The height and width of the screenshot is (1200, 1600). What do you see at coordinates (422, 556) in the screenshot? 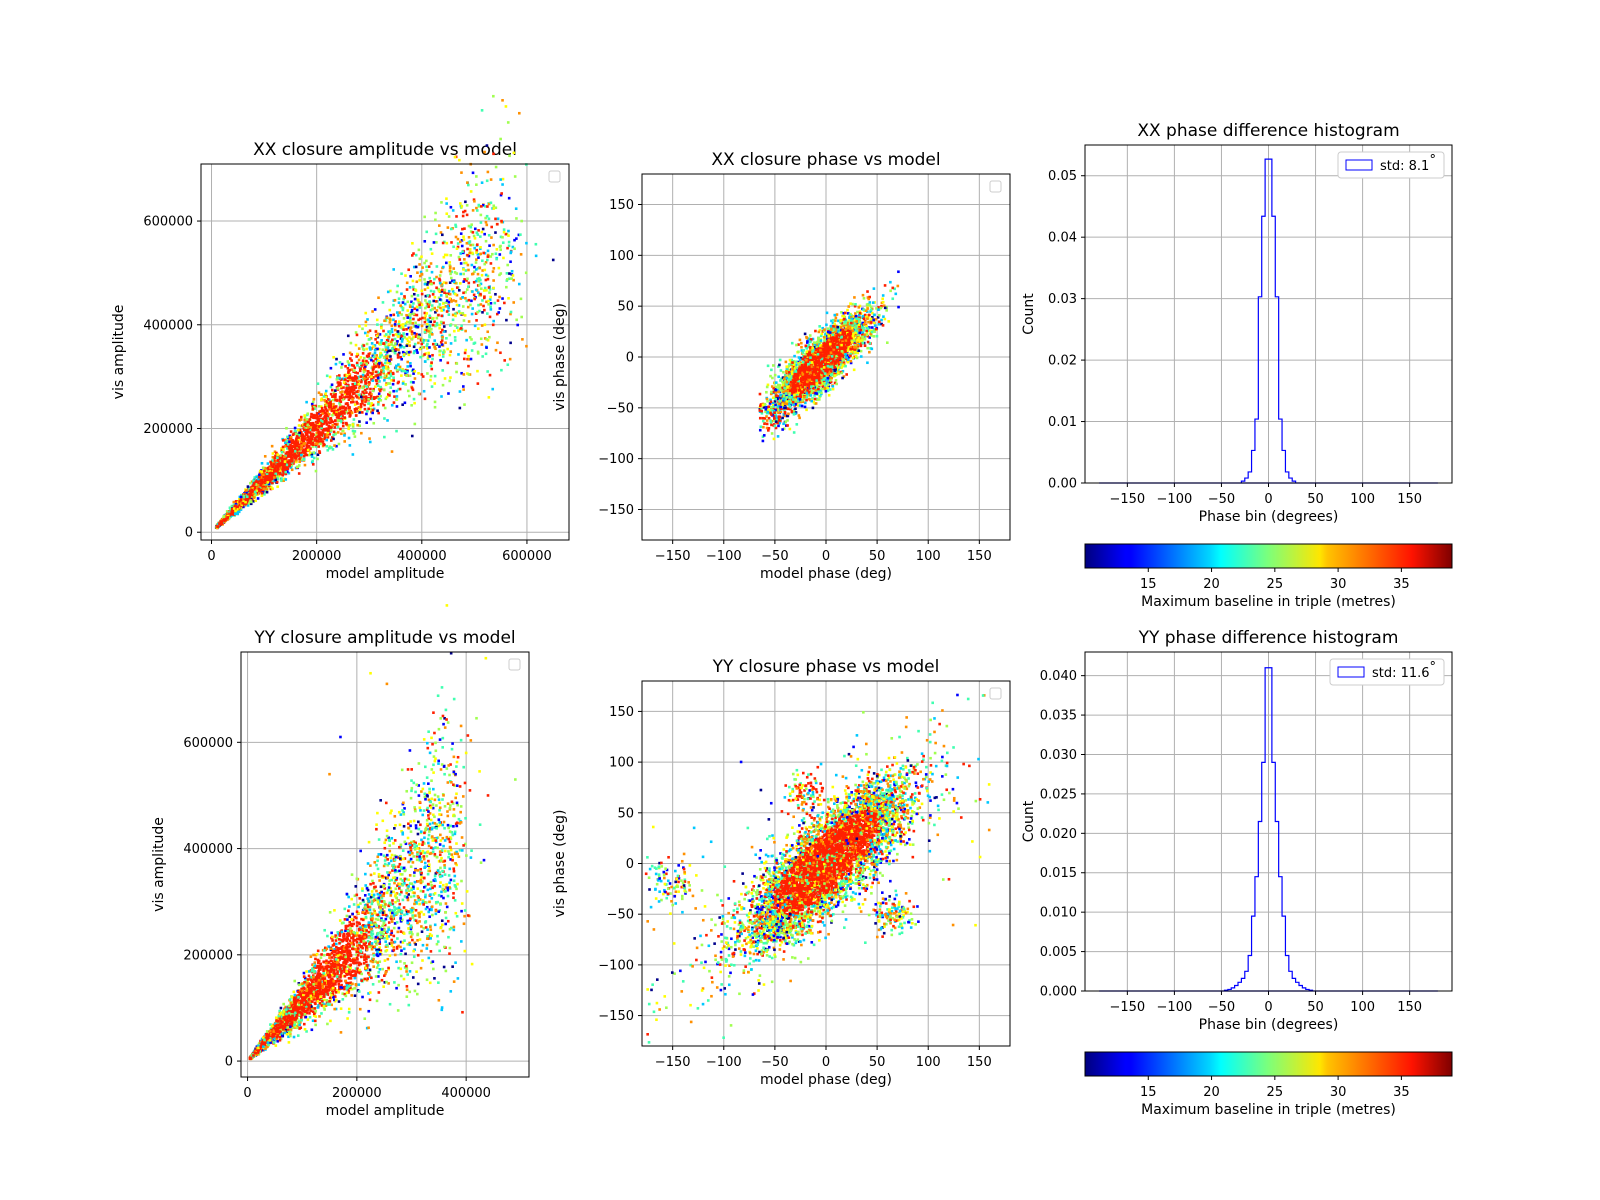
I see `x-tick-label: 400000` at bounding box center [422, 556].